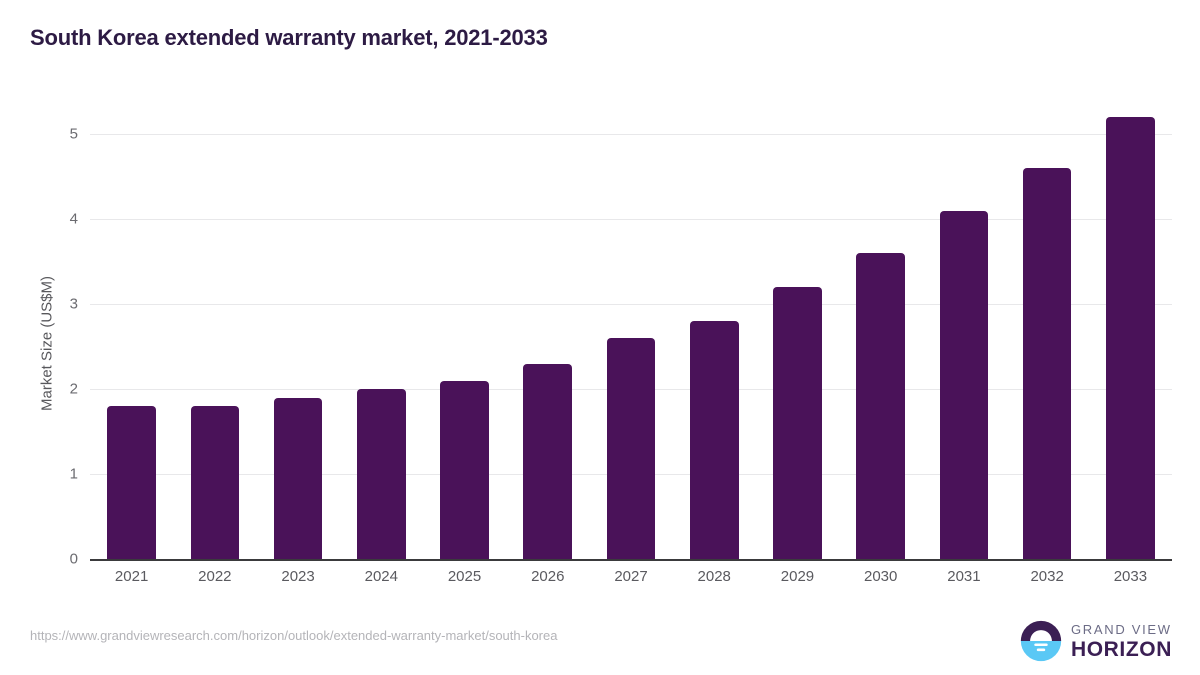 This screenshot has width=1200, height=675. What do you see at coordinates (964, 576) in the screenshot?
I see `x-tick-label: 2031` at bounding box center [964, 576].